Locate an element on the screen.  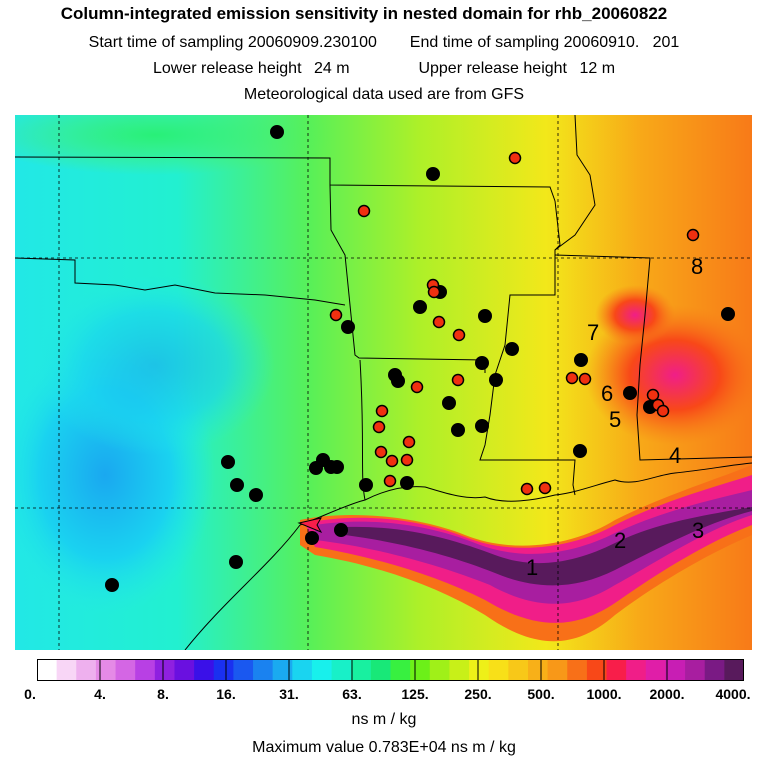
upper-release-label: Upper release height is located at coordinates (492, 68).